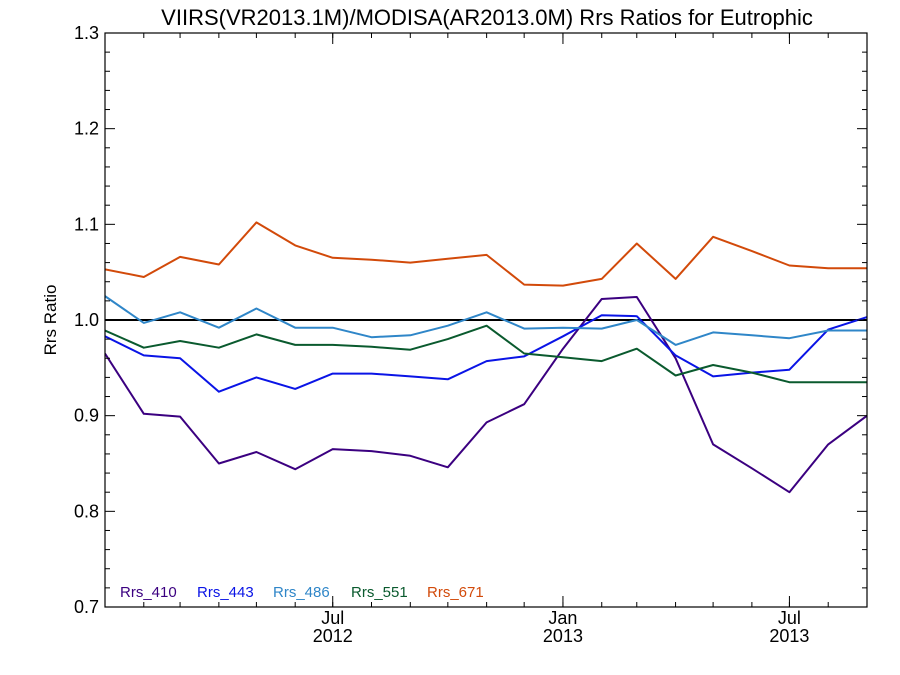 Image resolution: width=900 pixels, height=675 pixels. Describe the element at coordinates (50, 320) in the screenshot. I see `y-axis-label: Rrs Ratio` at that location.